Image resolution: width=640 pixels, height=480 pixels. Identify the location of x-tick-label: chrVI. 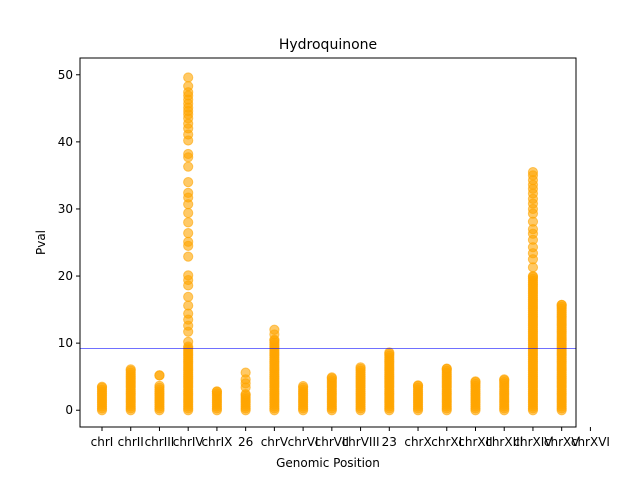
(303, 442).